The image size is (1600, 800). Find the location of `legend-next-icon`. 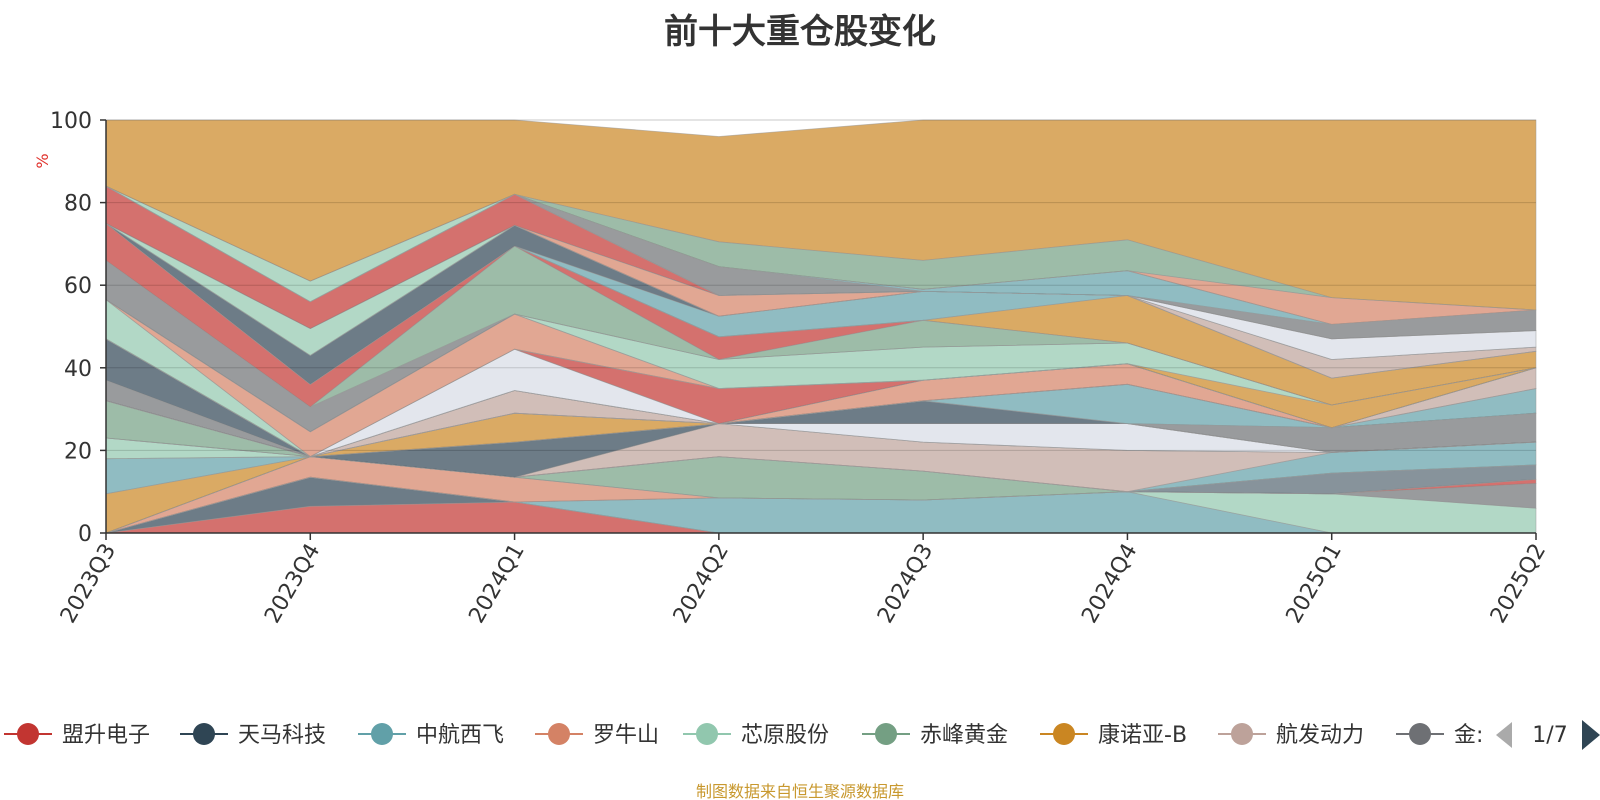

legend-next-icon is located at coordinates (1591, 735).